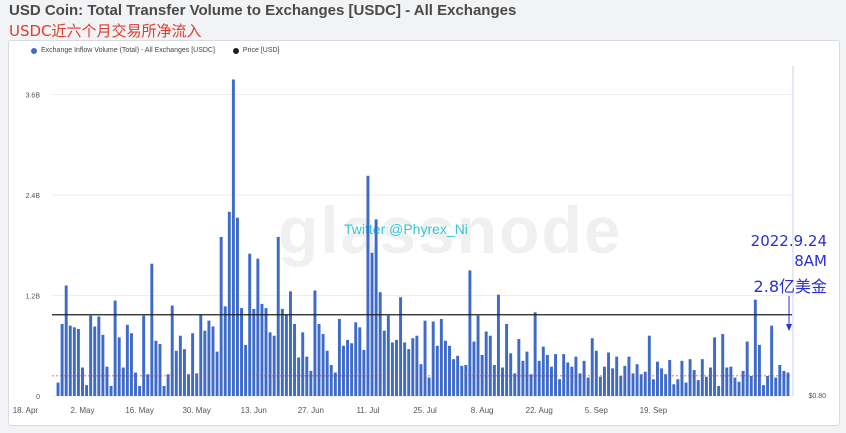 The height and width of the screenshot is (433, 846). I want to click on annotation-arrow-head, so click(789, 327).